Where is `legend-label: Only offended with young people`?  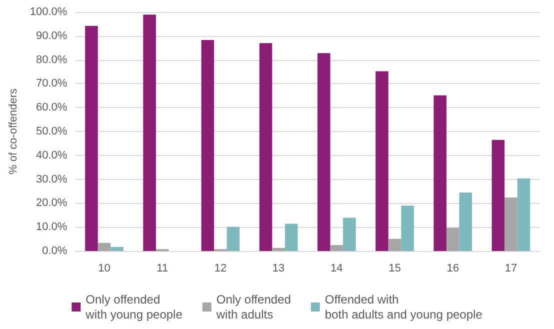
legend-label: Only offended with young people is located at coordinates (133, 307).